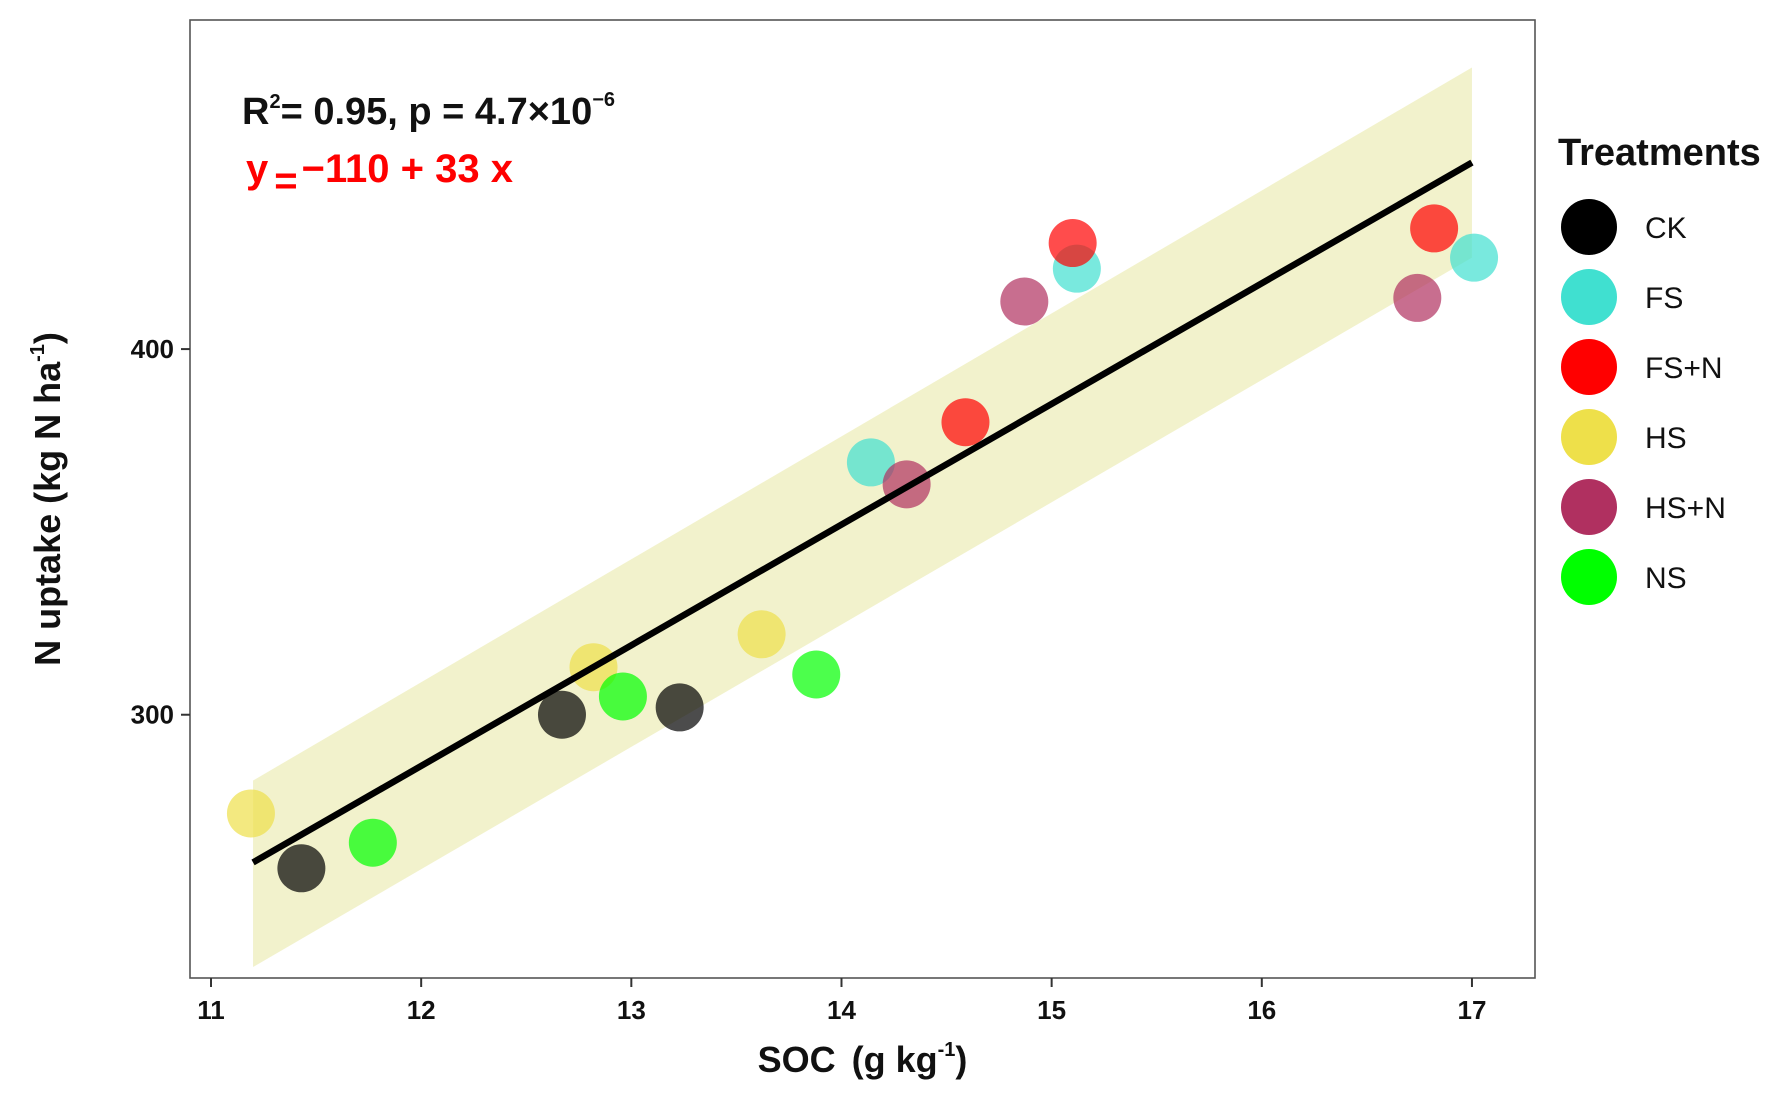 The height and width of the screenshot is (1101, 1790). I want to click on legend-label-ns: NS, so click(1666, 578).